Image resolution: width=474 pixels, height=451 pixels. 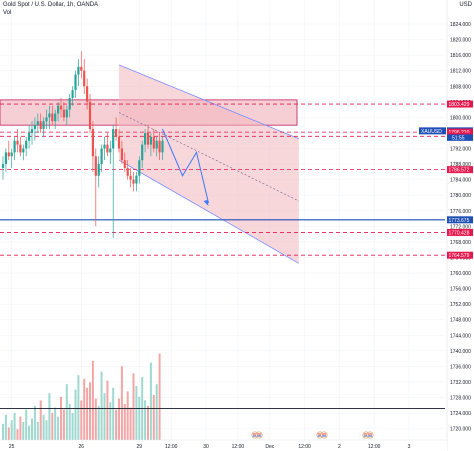 What do you see at coordinates (460, 118) in the screenshot?
I see `price-tick-label: 1800.000` at bounding box center [460, 118].